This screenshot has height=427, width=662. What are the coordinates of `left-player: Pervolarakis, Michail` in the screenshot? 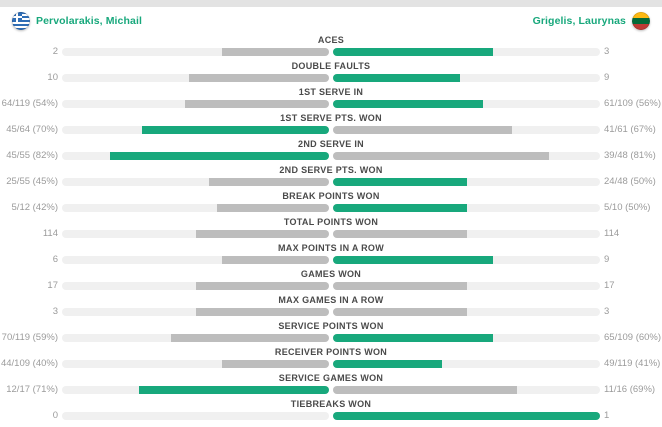 It's located at (77, 21).